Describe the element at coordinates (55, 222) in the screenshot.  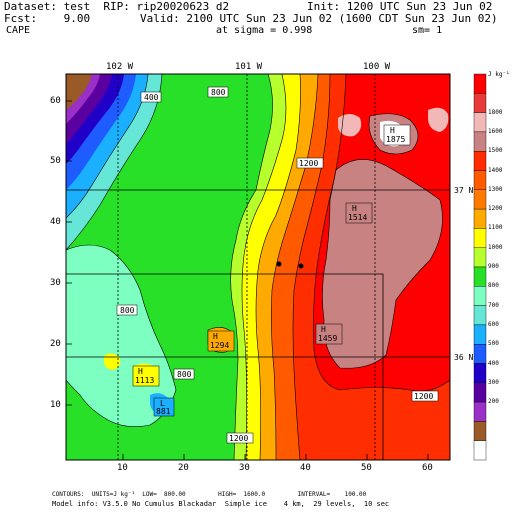
I see `y-tick-40: 40` at that location.